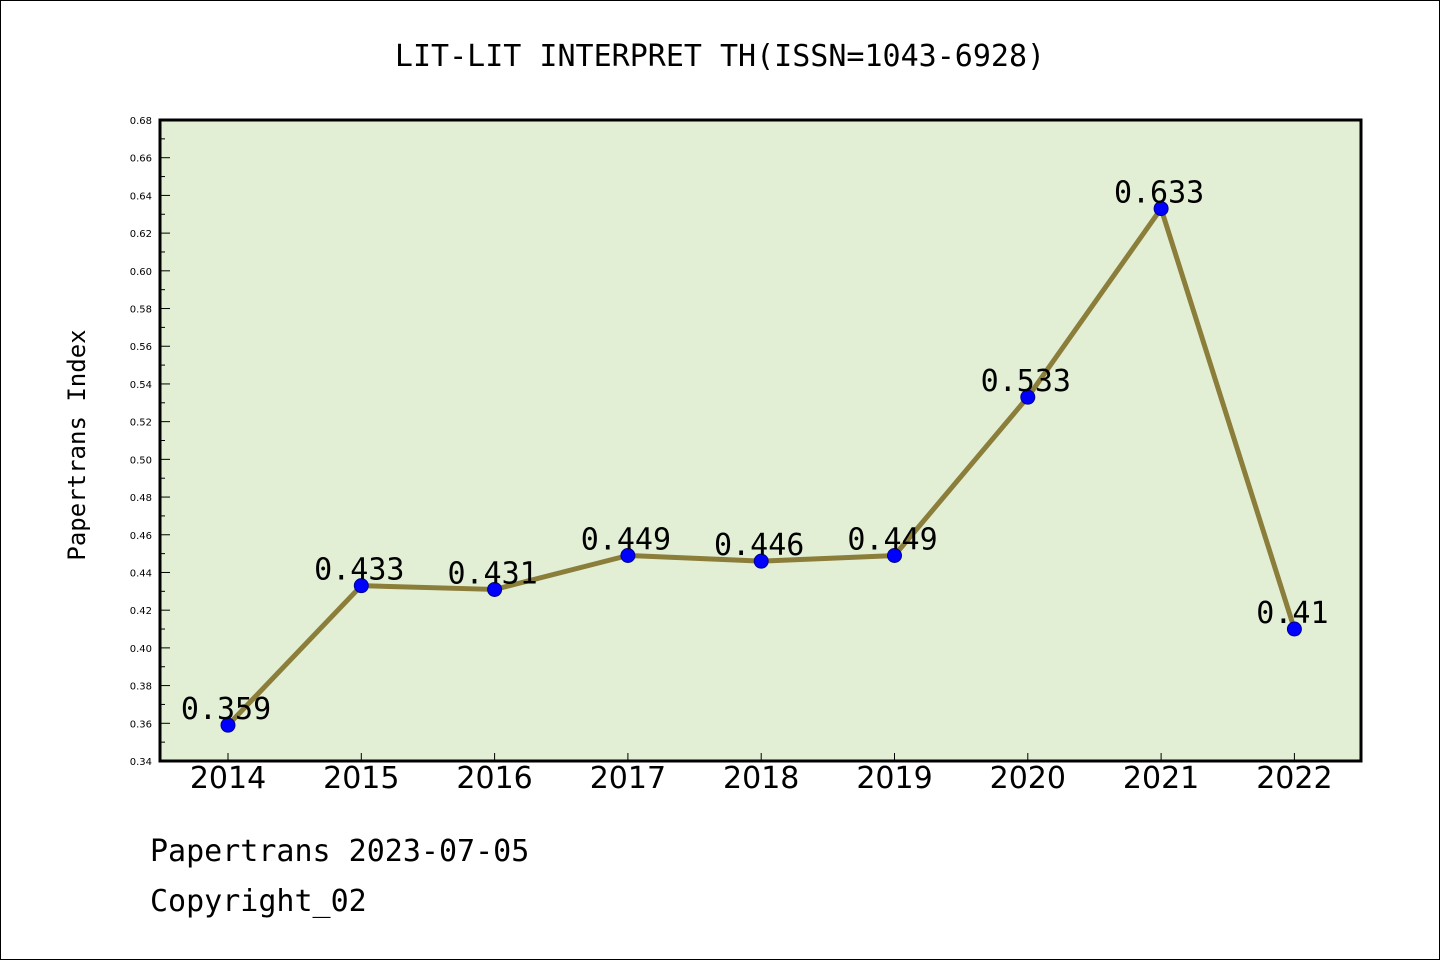  What do you see at coordinates (1026, 381) in the screenshot?
I see `data-label: 0.533` at bounding box center [1026, 381].